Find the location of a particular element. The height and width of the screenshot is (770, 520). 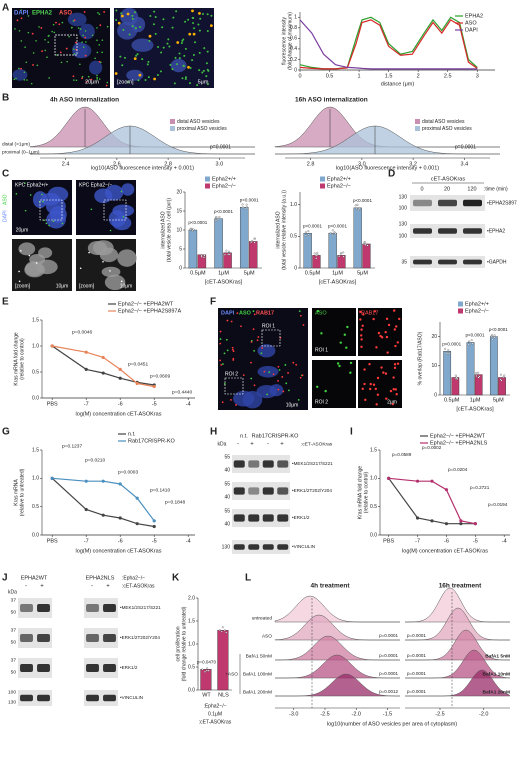

row-label: untreated is located at coordinates (262, 618).